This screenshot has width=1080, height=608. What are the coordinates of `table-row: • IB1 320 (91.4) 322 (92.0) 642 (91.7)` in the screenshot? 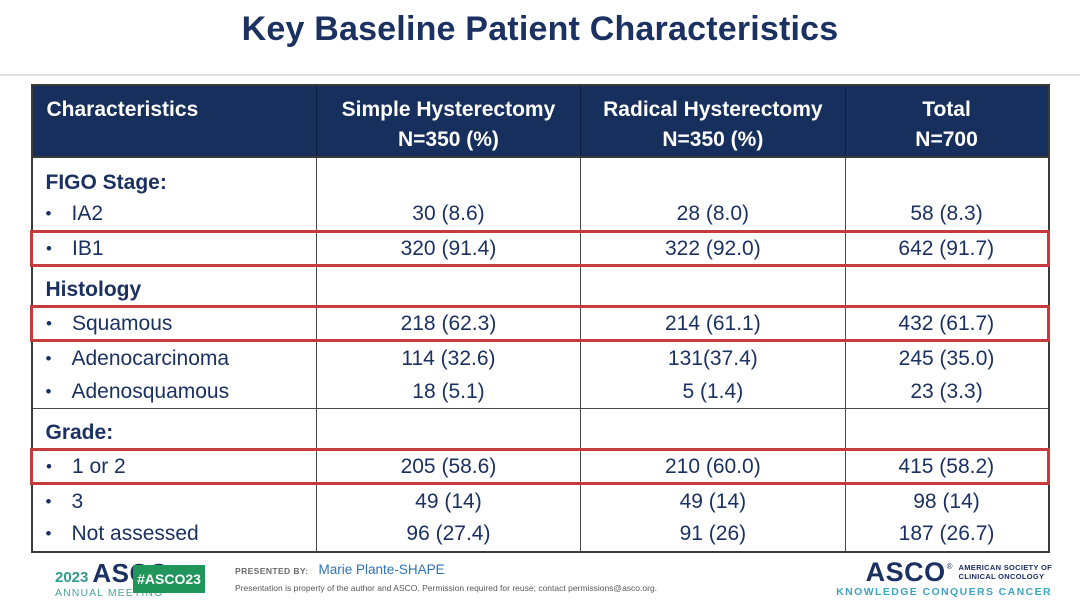 It's located at (540, 249).